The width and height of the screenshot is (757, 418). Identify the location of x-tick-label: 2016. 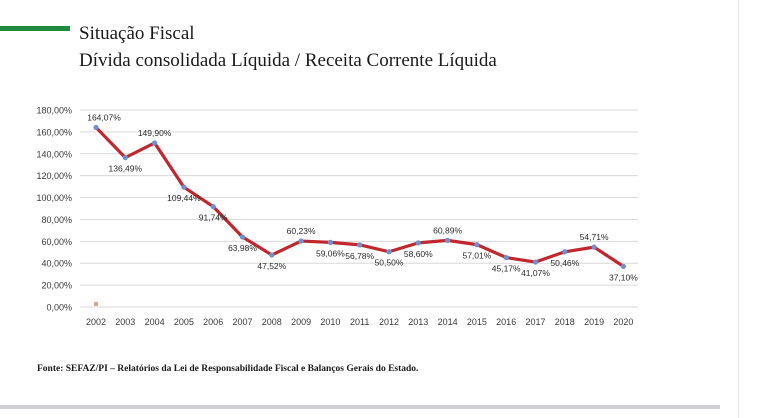
(506, 322).